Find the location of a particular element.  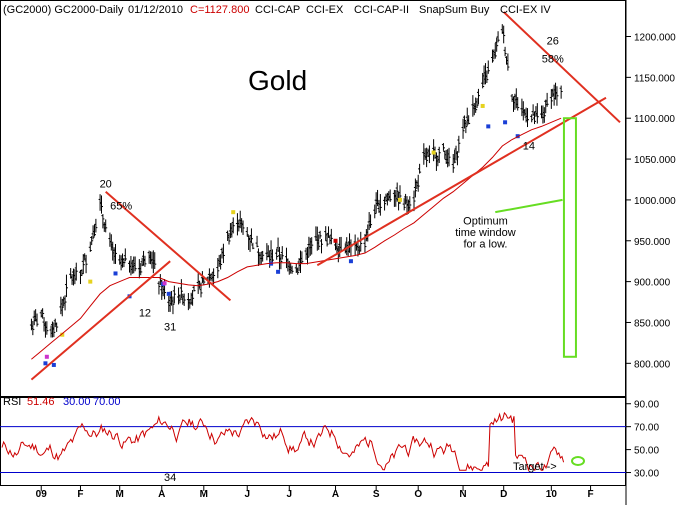

rsi-tick-label: 30.00 is located at coordinates (646, 474).